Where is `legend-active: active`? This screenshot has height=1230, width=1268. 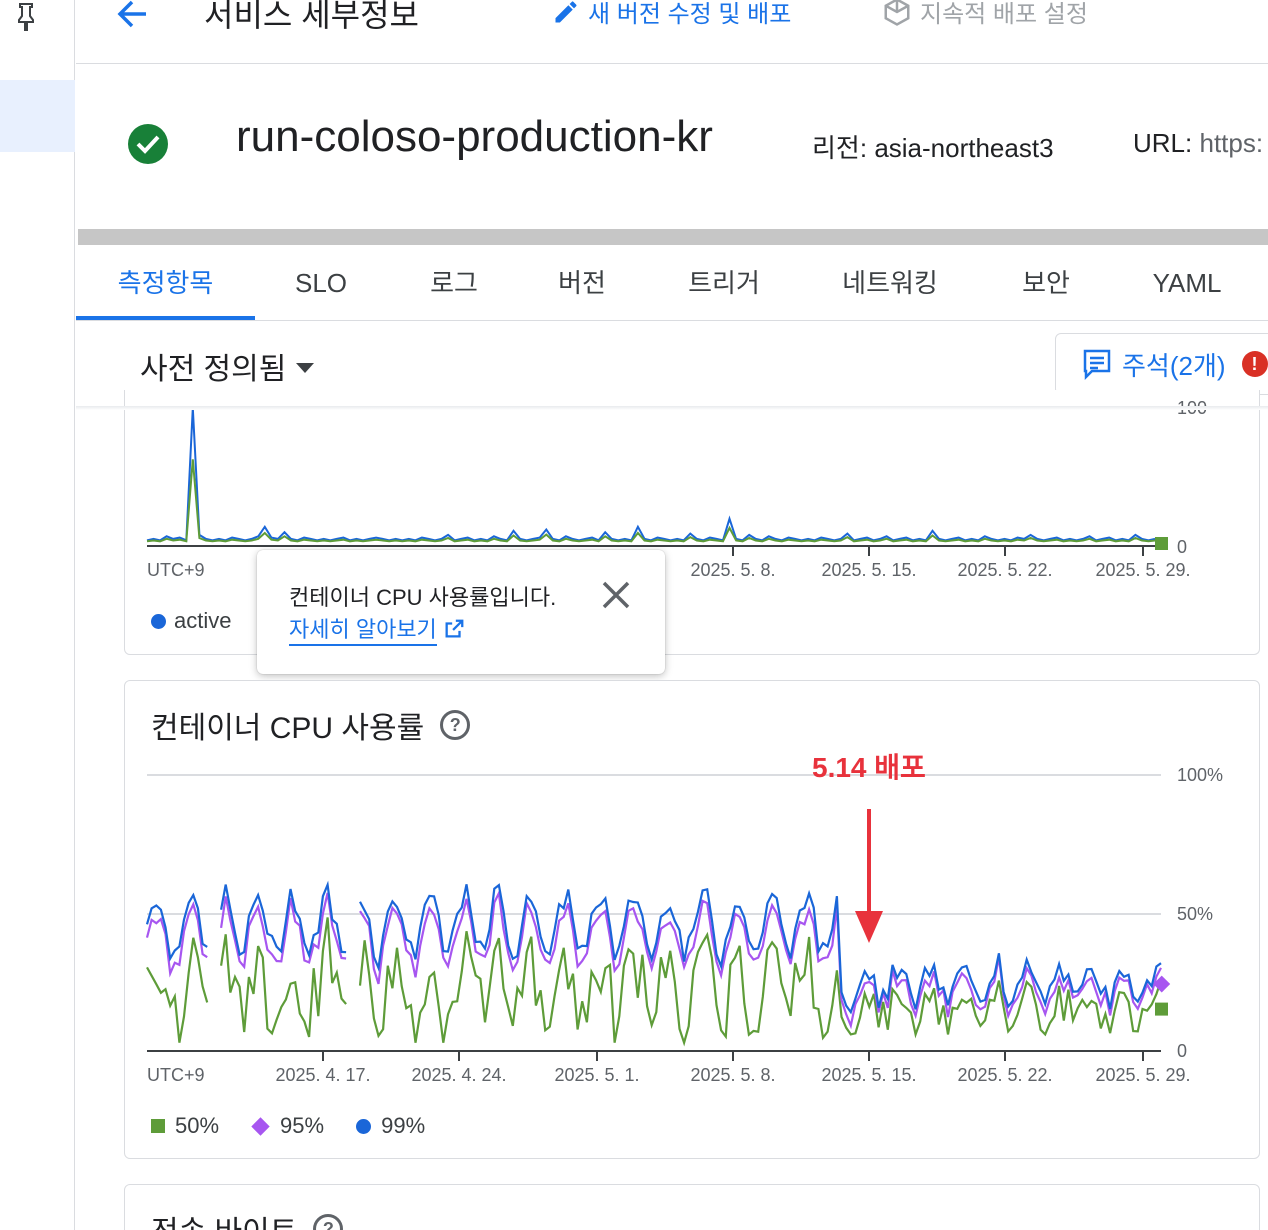 legend-active: active is located at coordinates (191, 621).